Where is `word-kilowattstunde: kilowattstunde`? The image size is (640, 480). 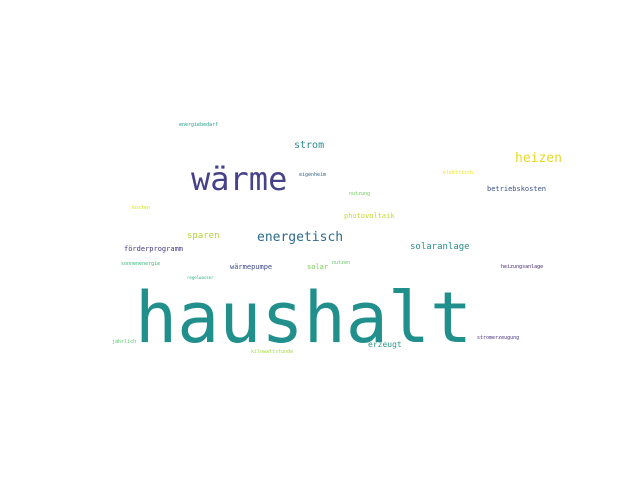 word-kilowattstunde: kilowattstunde is located at coordinates (272, 352).